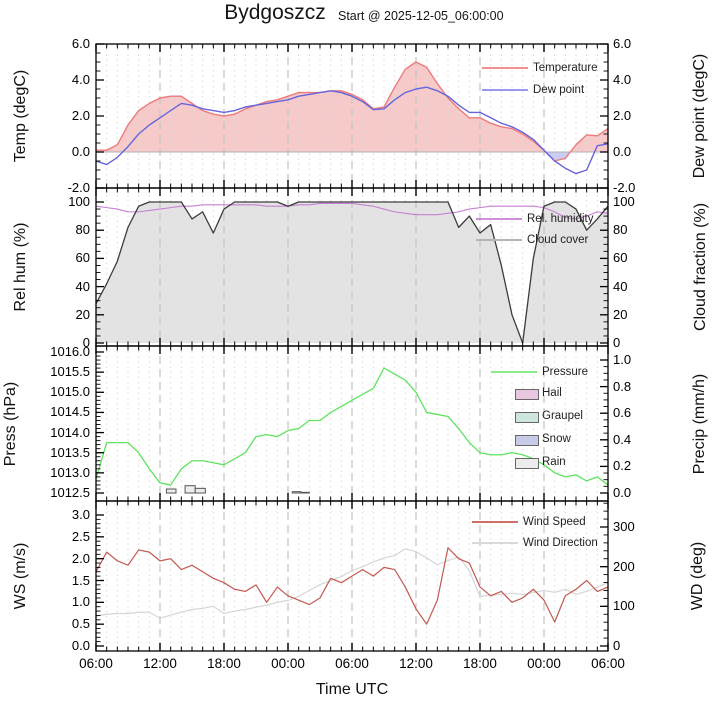 Image resolution: width=720 pixels, height=720 pixels. Describe the element at coordinates (70, 472) in the screenshot. I see `y-tick-label-left: 1013.0` at that location.